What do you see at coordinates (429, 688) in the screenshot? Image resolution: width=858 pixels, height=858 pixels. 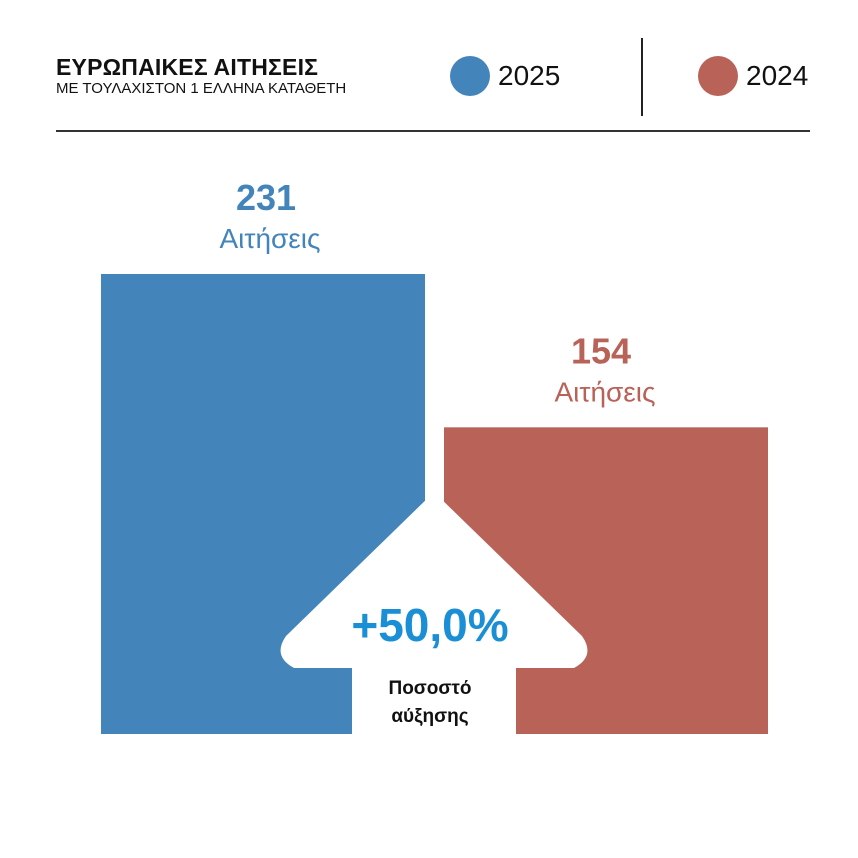 I see `change-caption-line1: Ποσοστό` at bounding box center [429, 688].